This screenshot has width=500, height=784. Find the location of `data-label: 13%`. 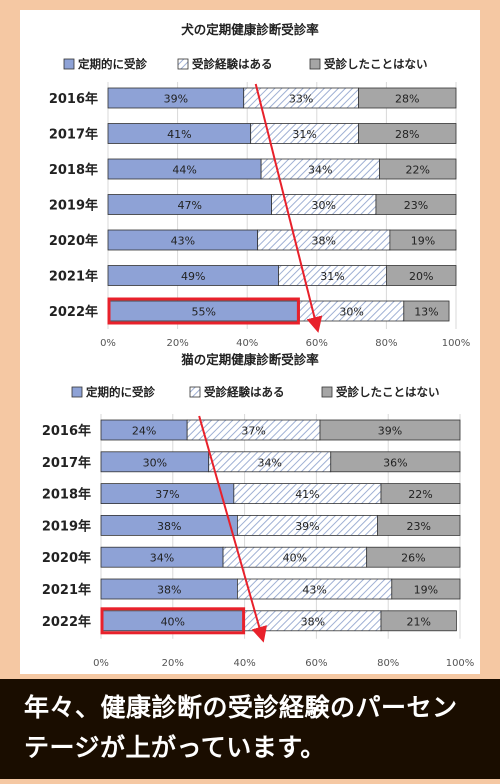

data-label: 13% is located at coordinates (426, 312).